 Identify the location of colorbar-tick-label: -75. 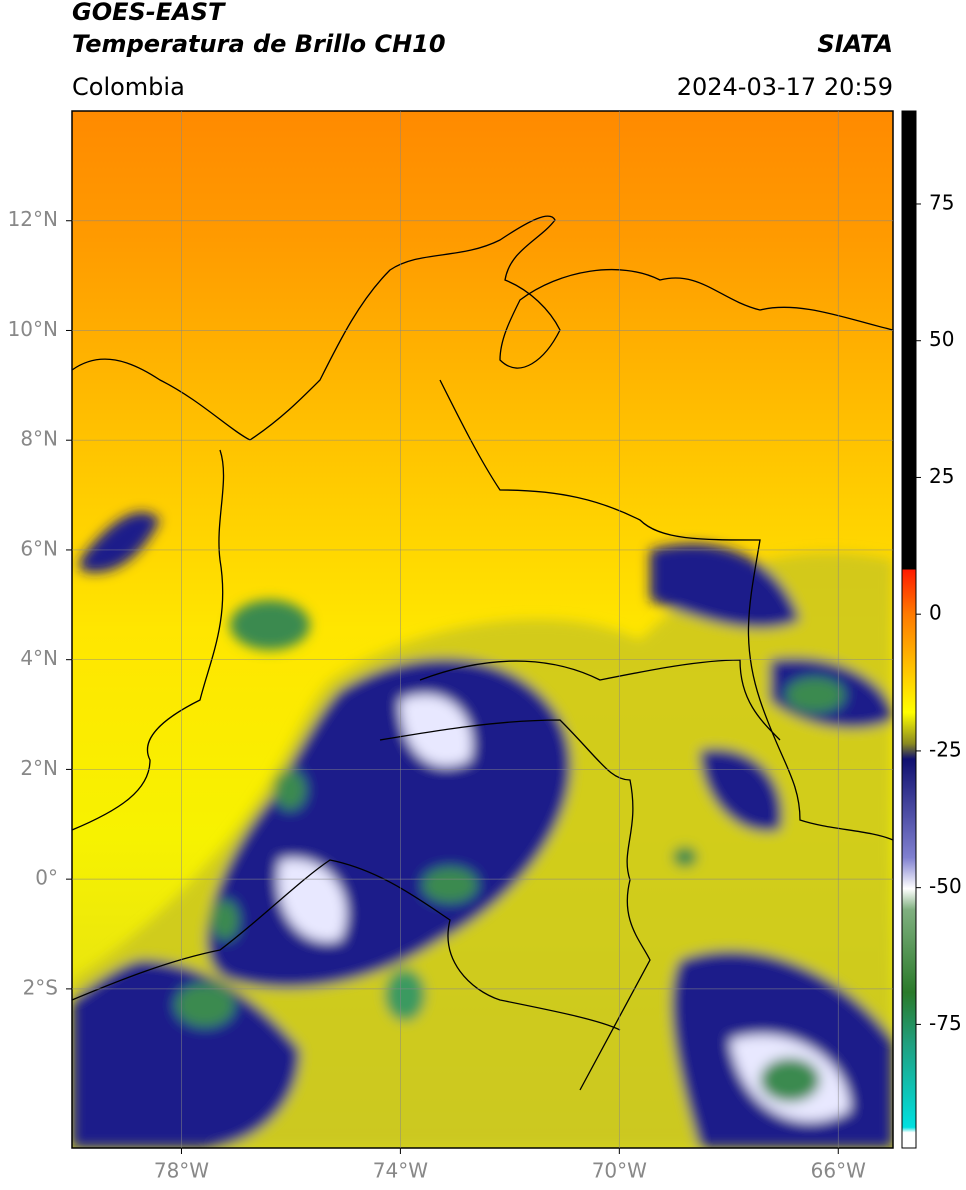
(945, 1023).